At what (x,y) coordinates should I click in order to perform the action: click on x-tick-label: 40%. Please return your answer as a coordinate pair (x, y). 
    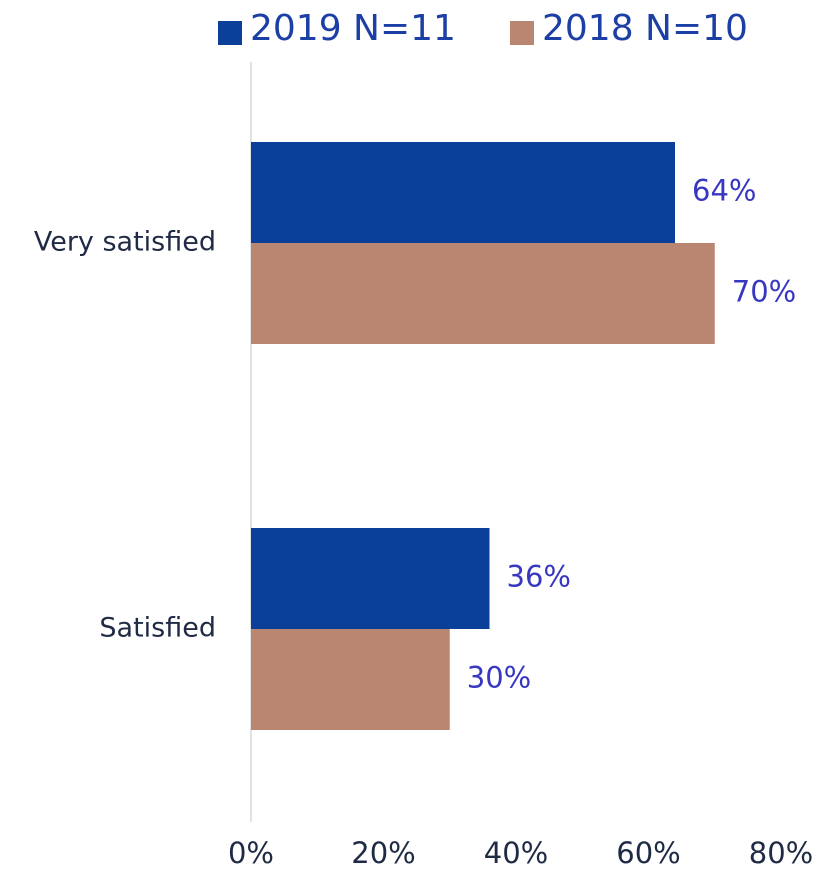
    Looking at the image, I should click on (516, 853).